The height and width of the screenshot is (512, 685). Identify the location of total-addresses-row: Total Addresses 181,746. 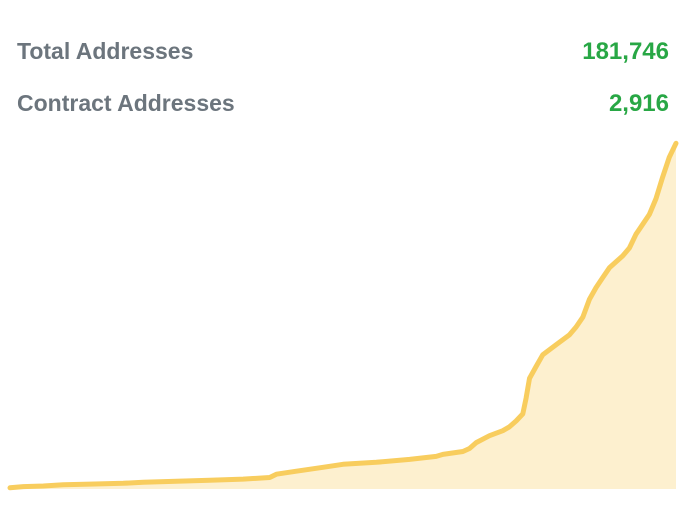
(343, 51).